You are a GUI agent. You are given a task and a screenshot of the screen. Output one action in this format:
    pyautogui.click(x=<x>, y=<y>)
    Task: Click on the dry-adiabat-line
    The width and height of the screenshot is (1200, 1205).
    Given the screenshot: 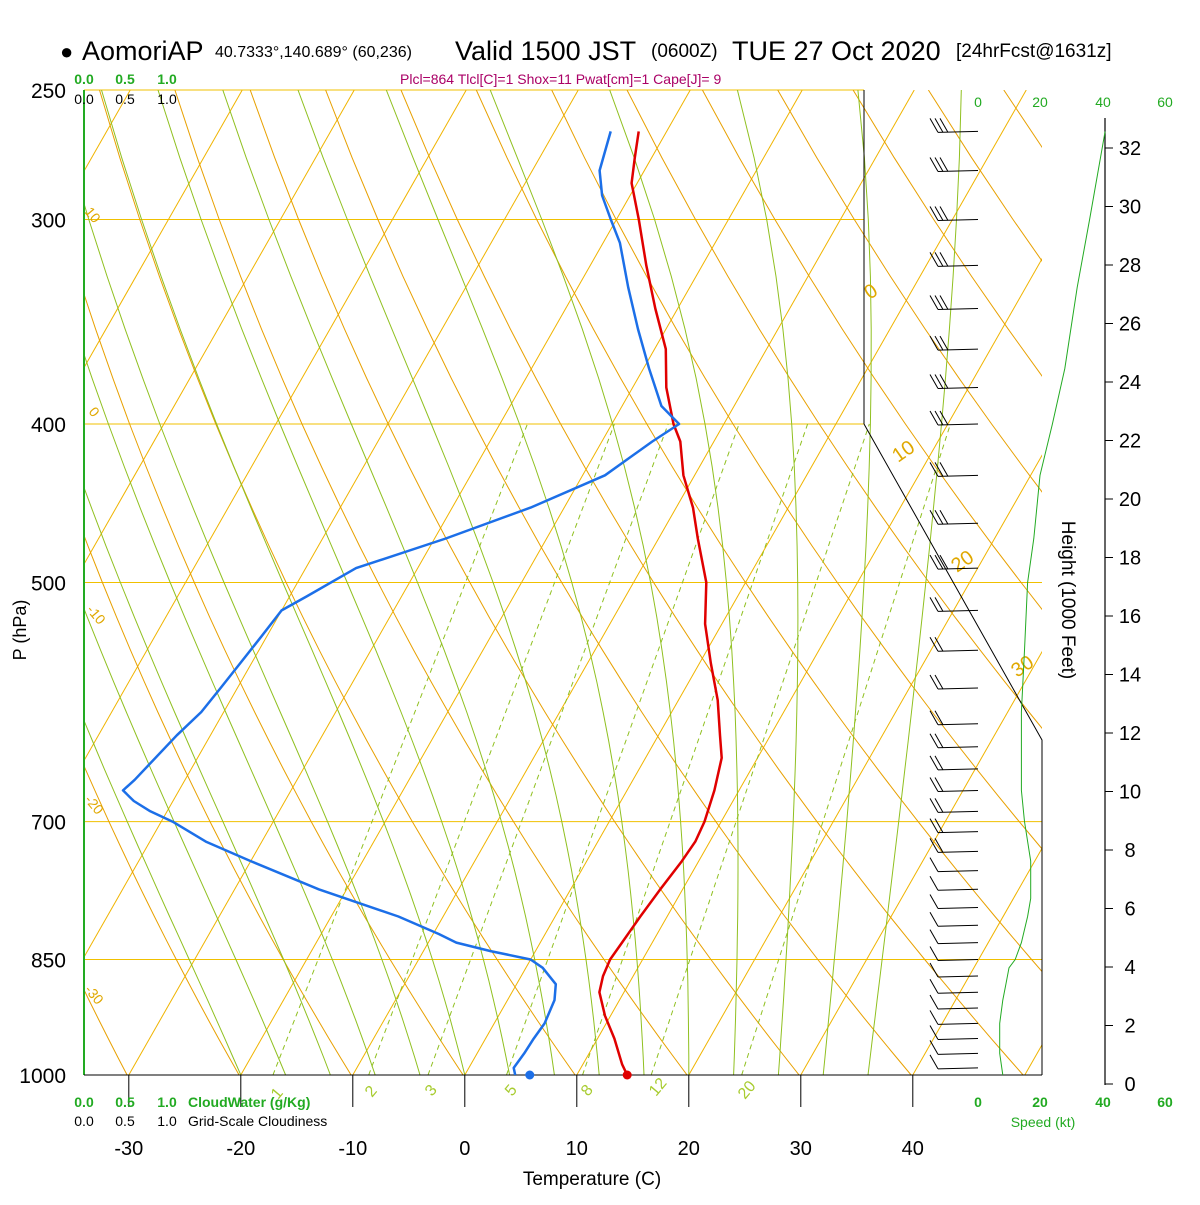 What is the action you would take?
    pyautogui.click(x=1139, y=582)
    